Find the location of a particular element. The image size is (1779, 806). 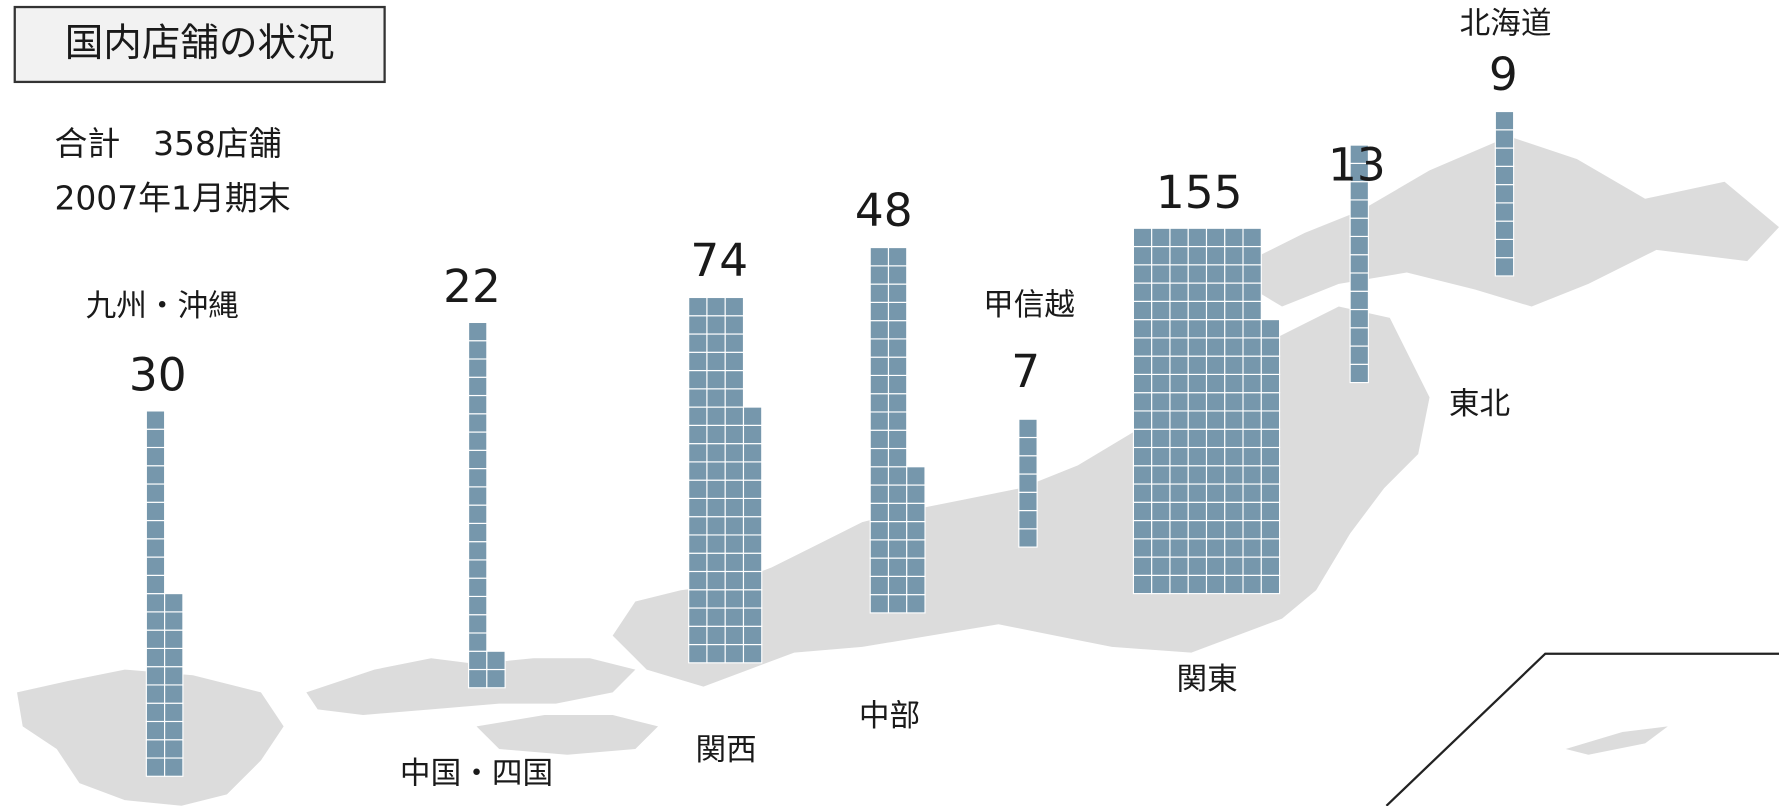

region-label: 中部 is located at coordinates (889, 716).